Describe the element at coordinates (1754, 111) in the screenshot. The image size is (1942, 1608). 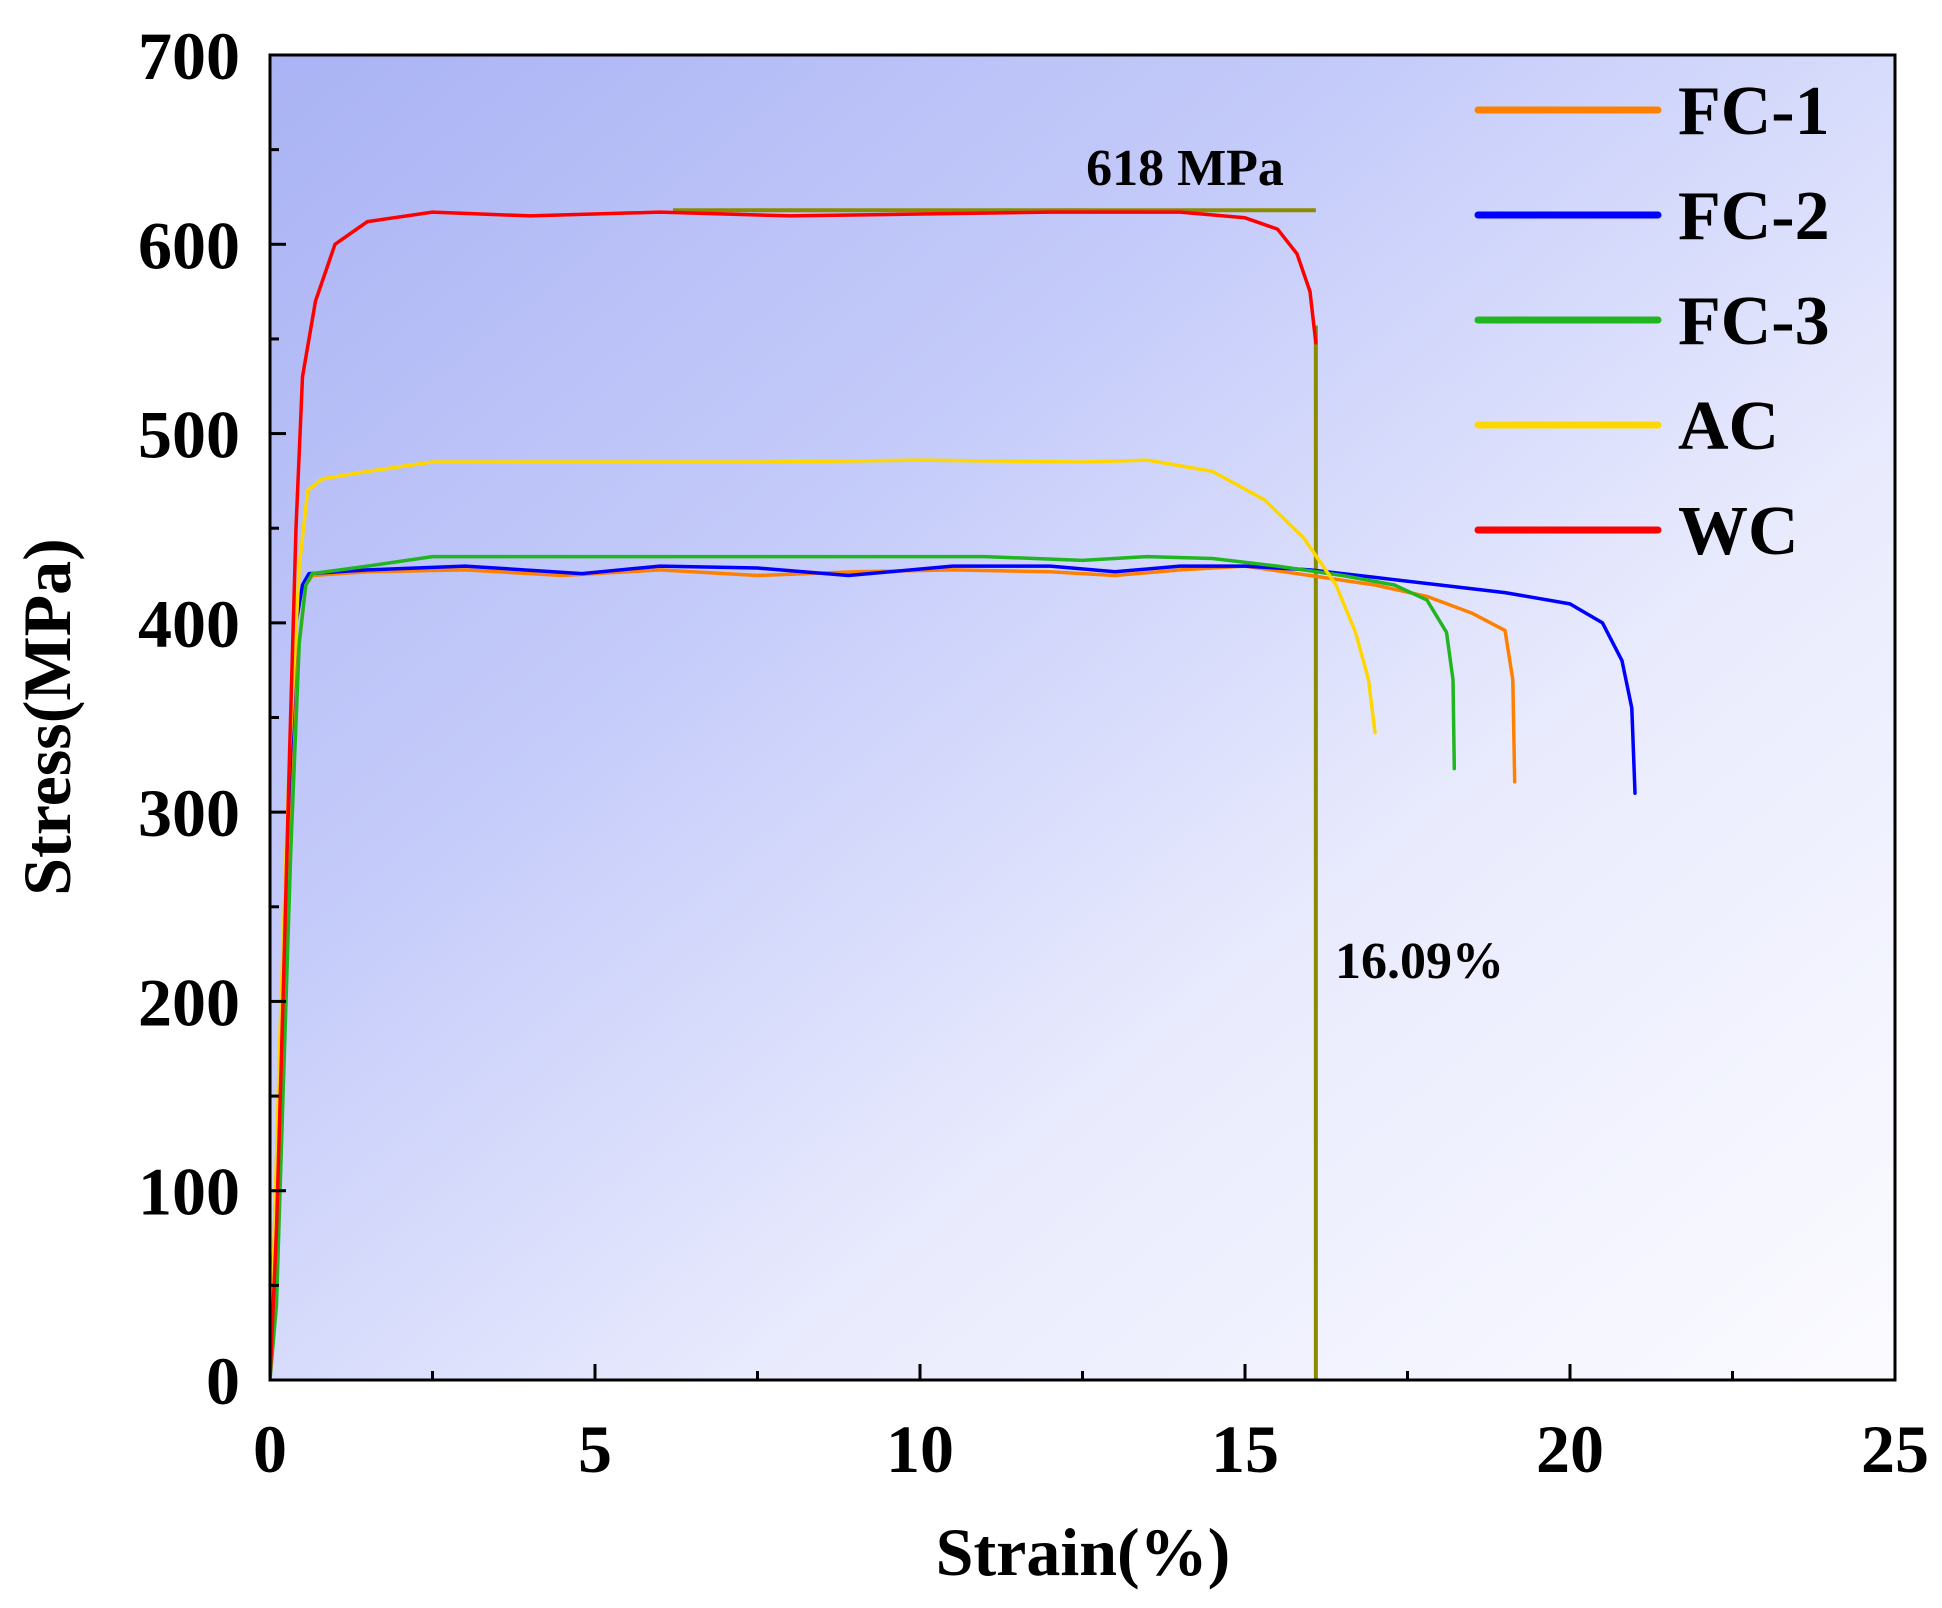
I see `legend-label-fc-1: FC-1` at that location.